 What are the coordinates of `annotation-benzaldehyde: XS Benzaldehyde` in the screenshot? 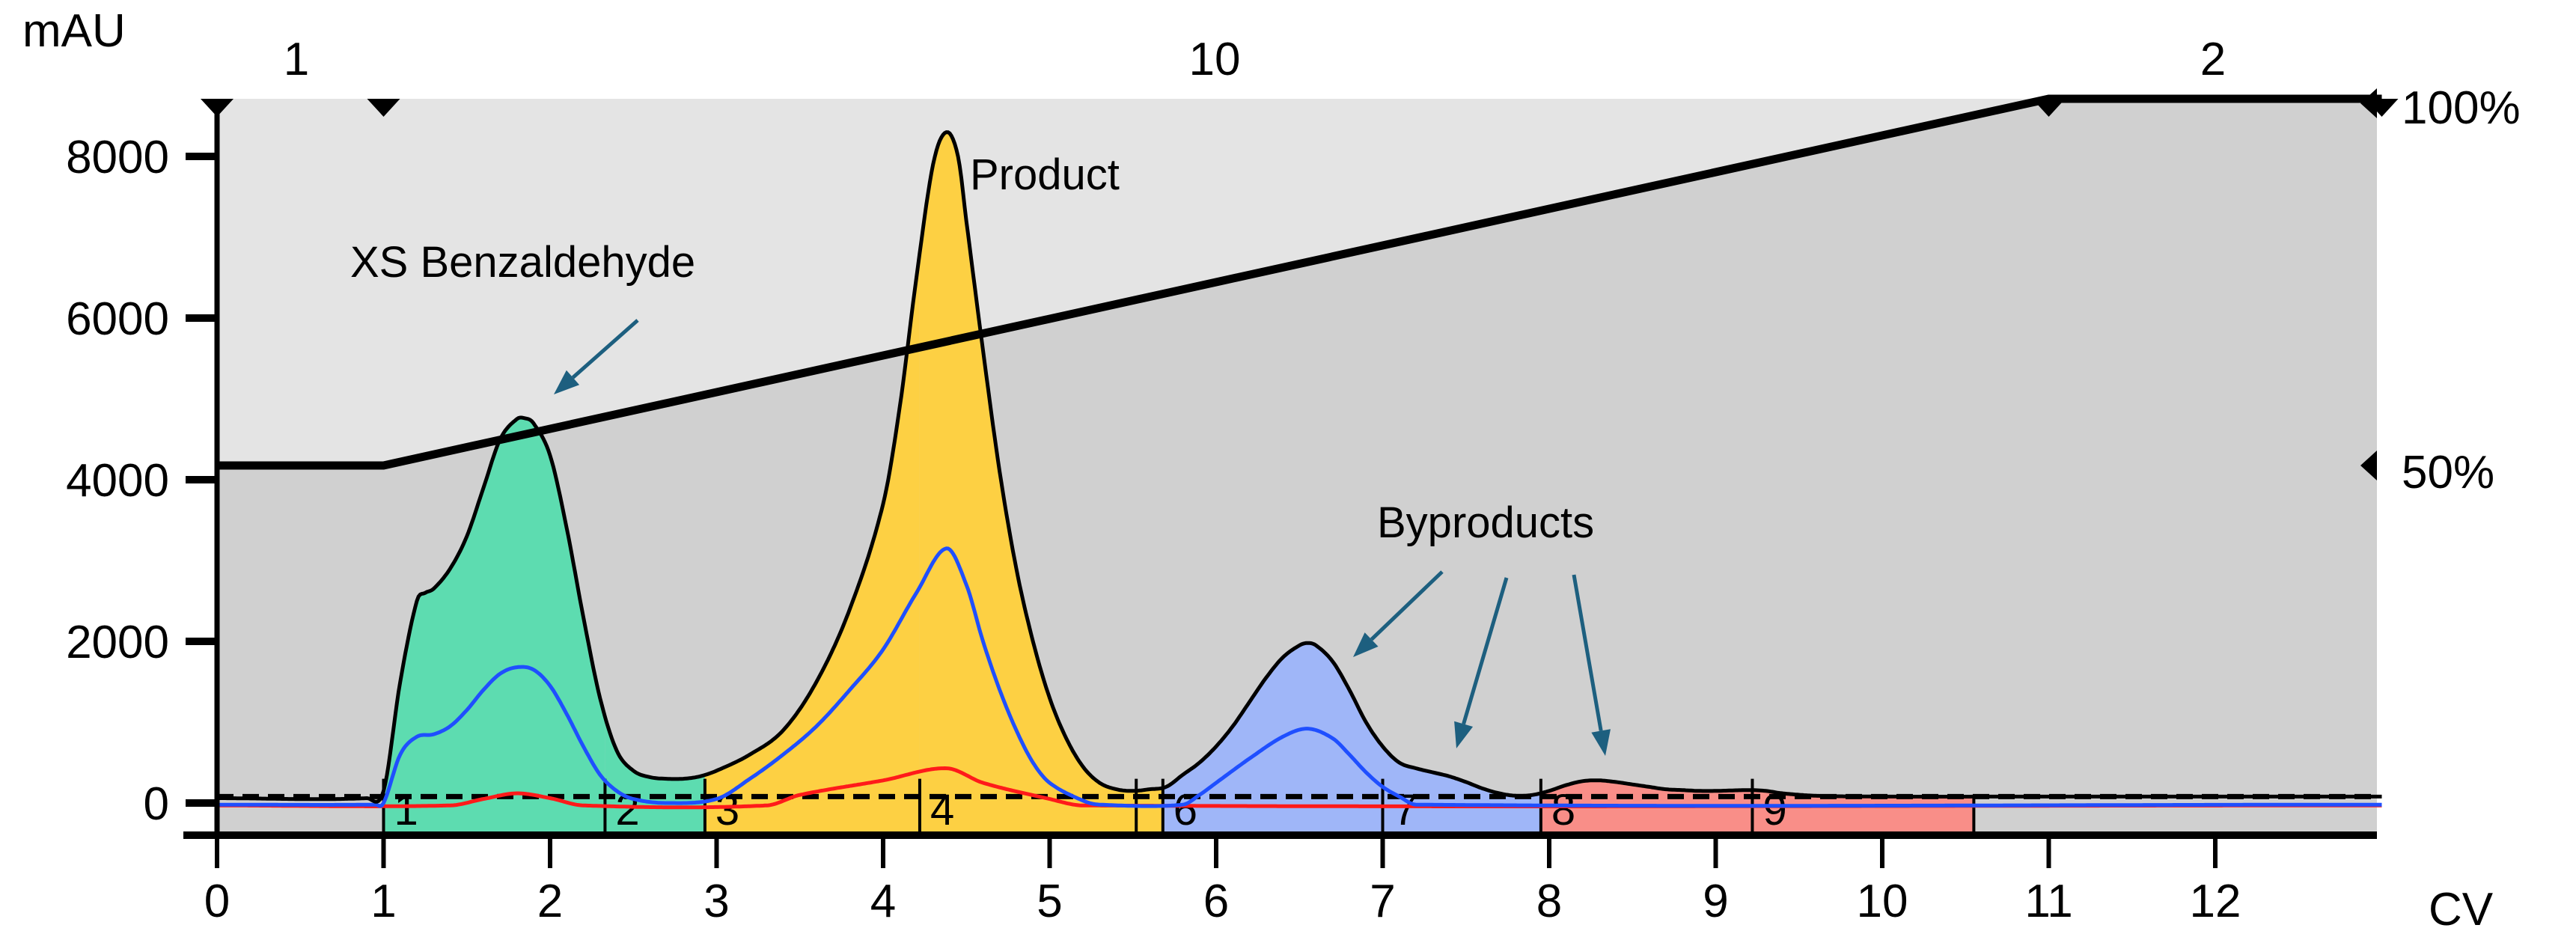 It's located at (522, 263).